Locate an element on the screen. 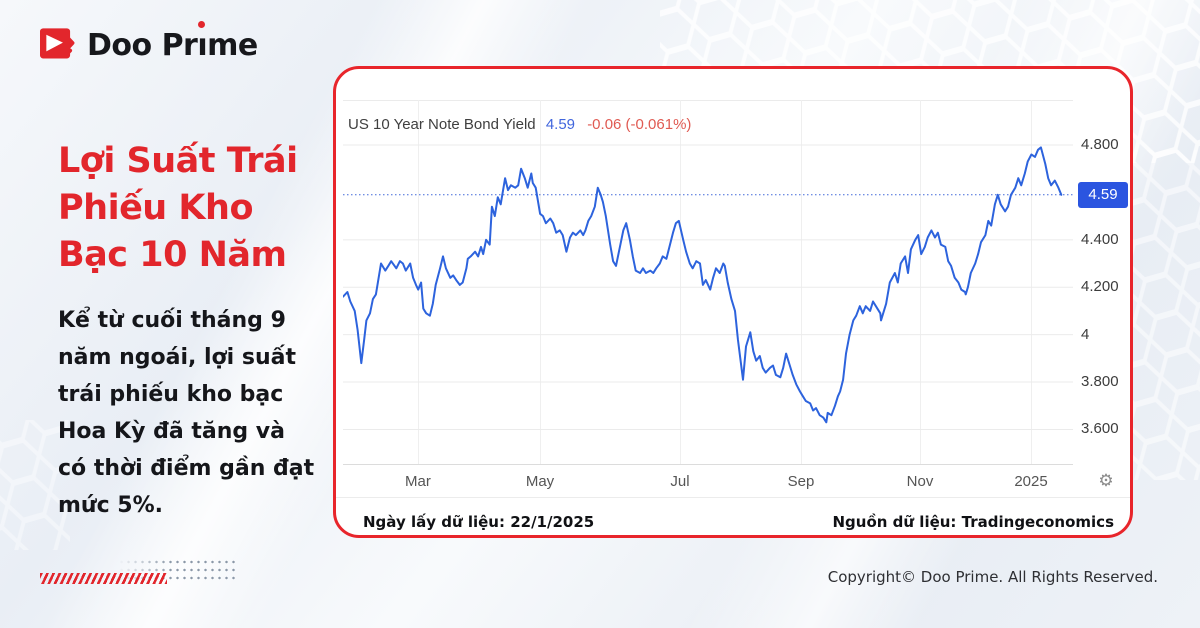 This screenshot has height=628, width=1200. text-line: Lợi Suất Trái is located at coordinates (178, 161).